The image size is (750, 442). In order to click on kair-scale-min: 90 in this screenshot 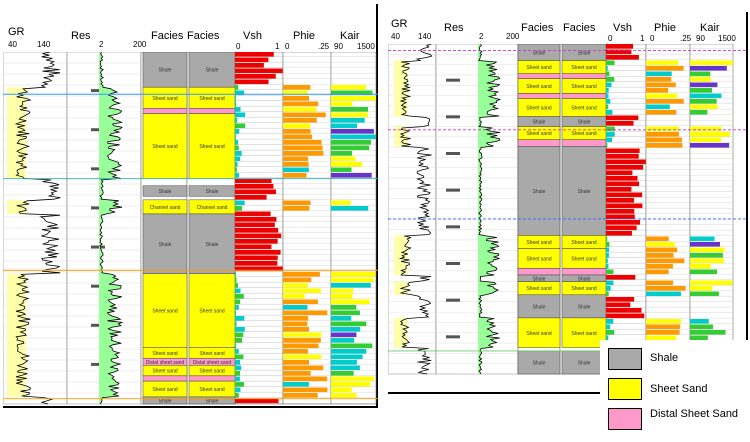, I will do `click(700, 38)`.